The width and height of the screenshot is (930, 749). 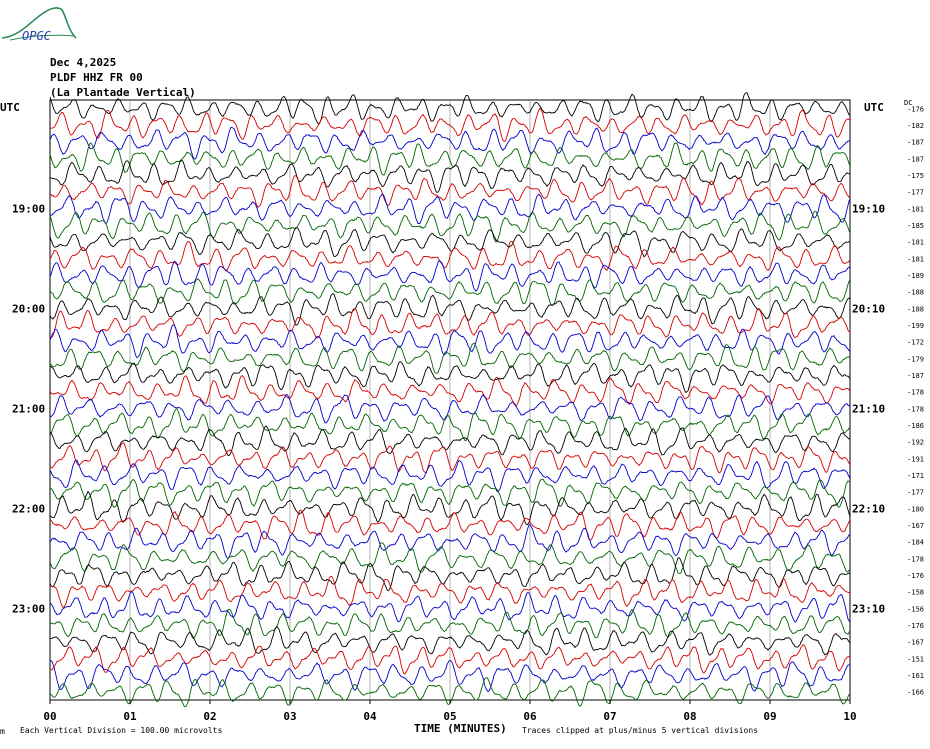 What do you see at coordinates (868, 208) in the screenshot?
I see `right-hour-label: 19:10` at bounding box center [868, 208].